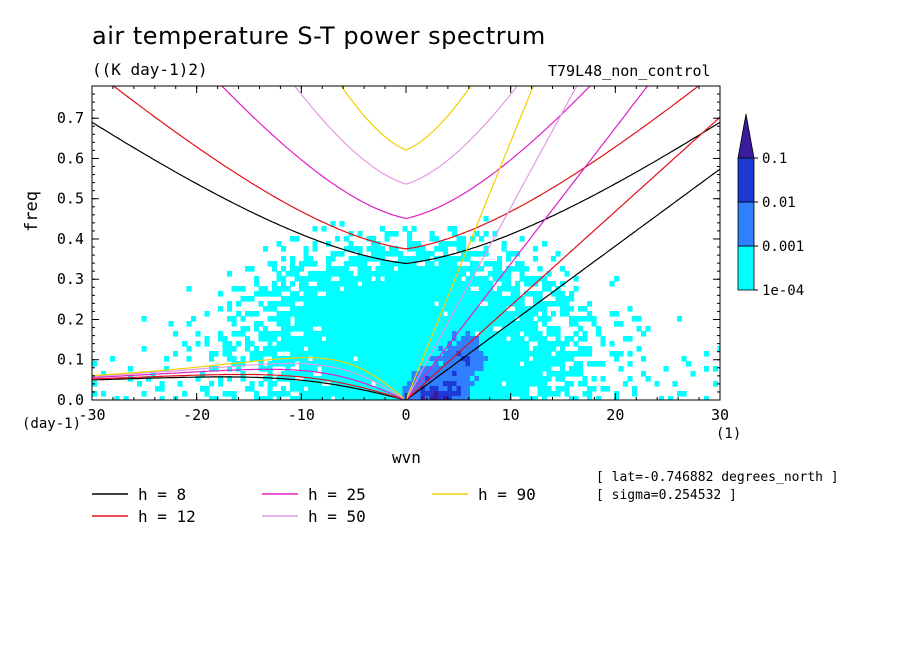  I want to click on curve-8-kelvin, so click(562, 284).